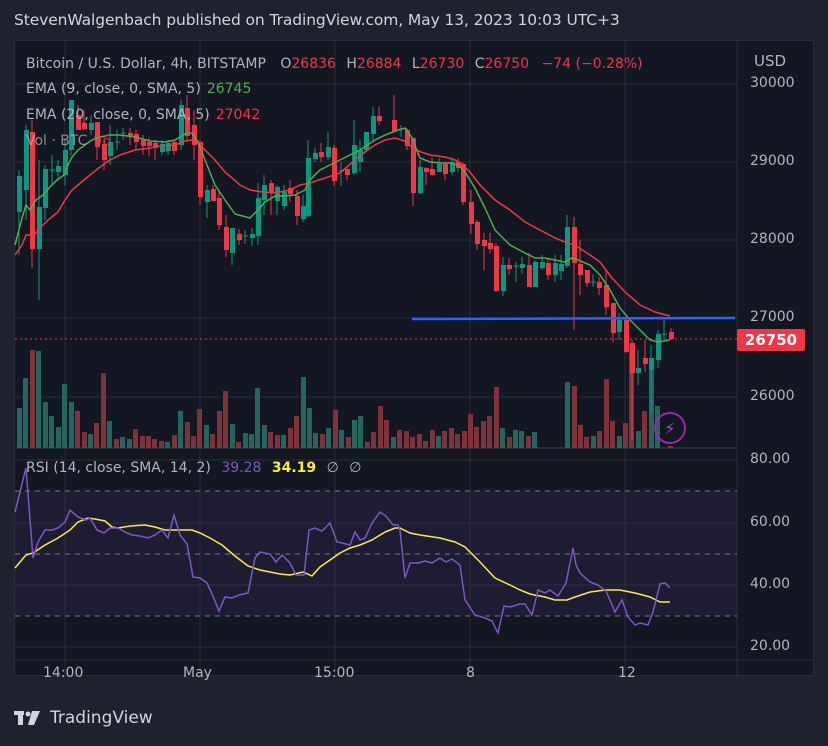 The width and height of the screenshot is (828, 746). I want to click on change-value: −74 (−0.28%), so click(592, 64).